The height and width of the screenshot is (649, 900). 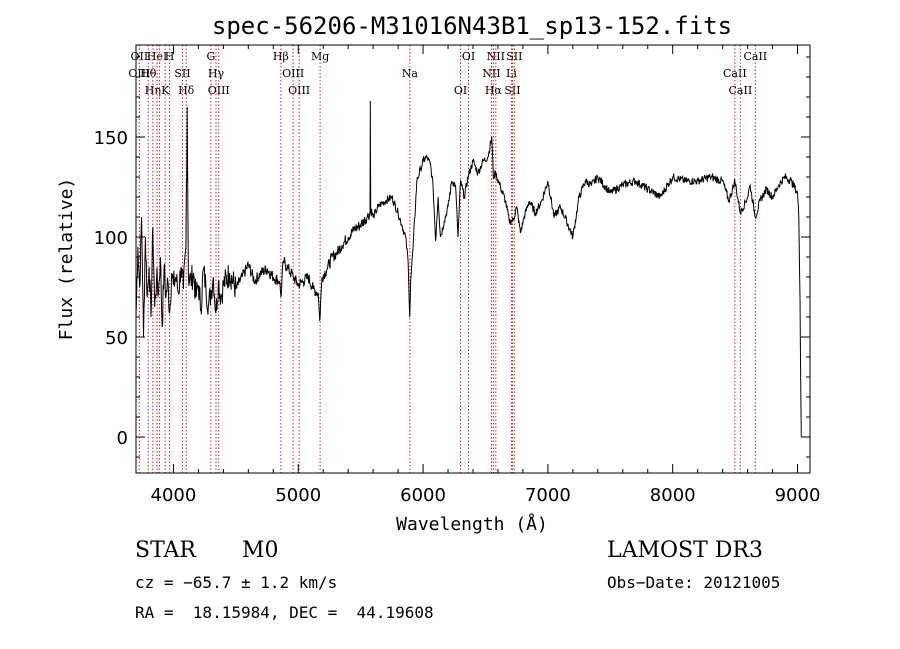 What do you see at coordinates (236, 582) in the screenshot?
I see `redshift-velocity: cz = −65.7 ± 1.2 km/s` at bounding box center [236, 582].